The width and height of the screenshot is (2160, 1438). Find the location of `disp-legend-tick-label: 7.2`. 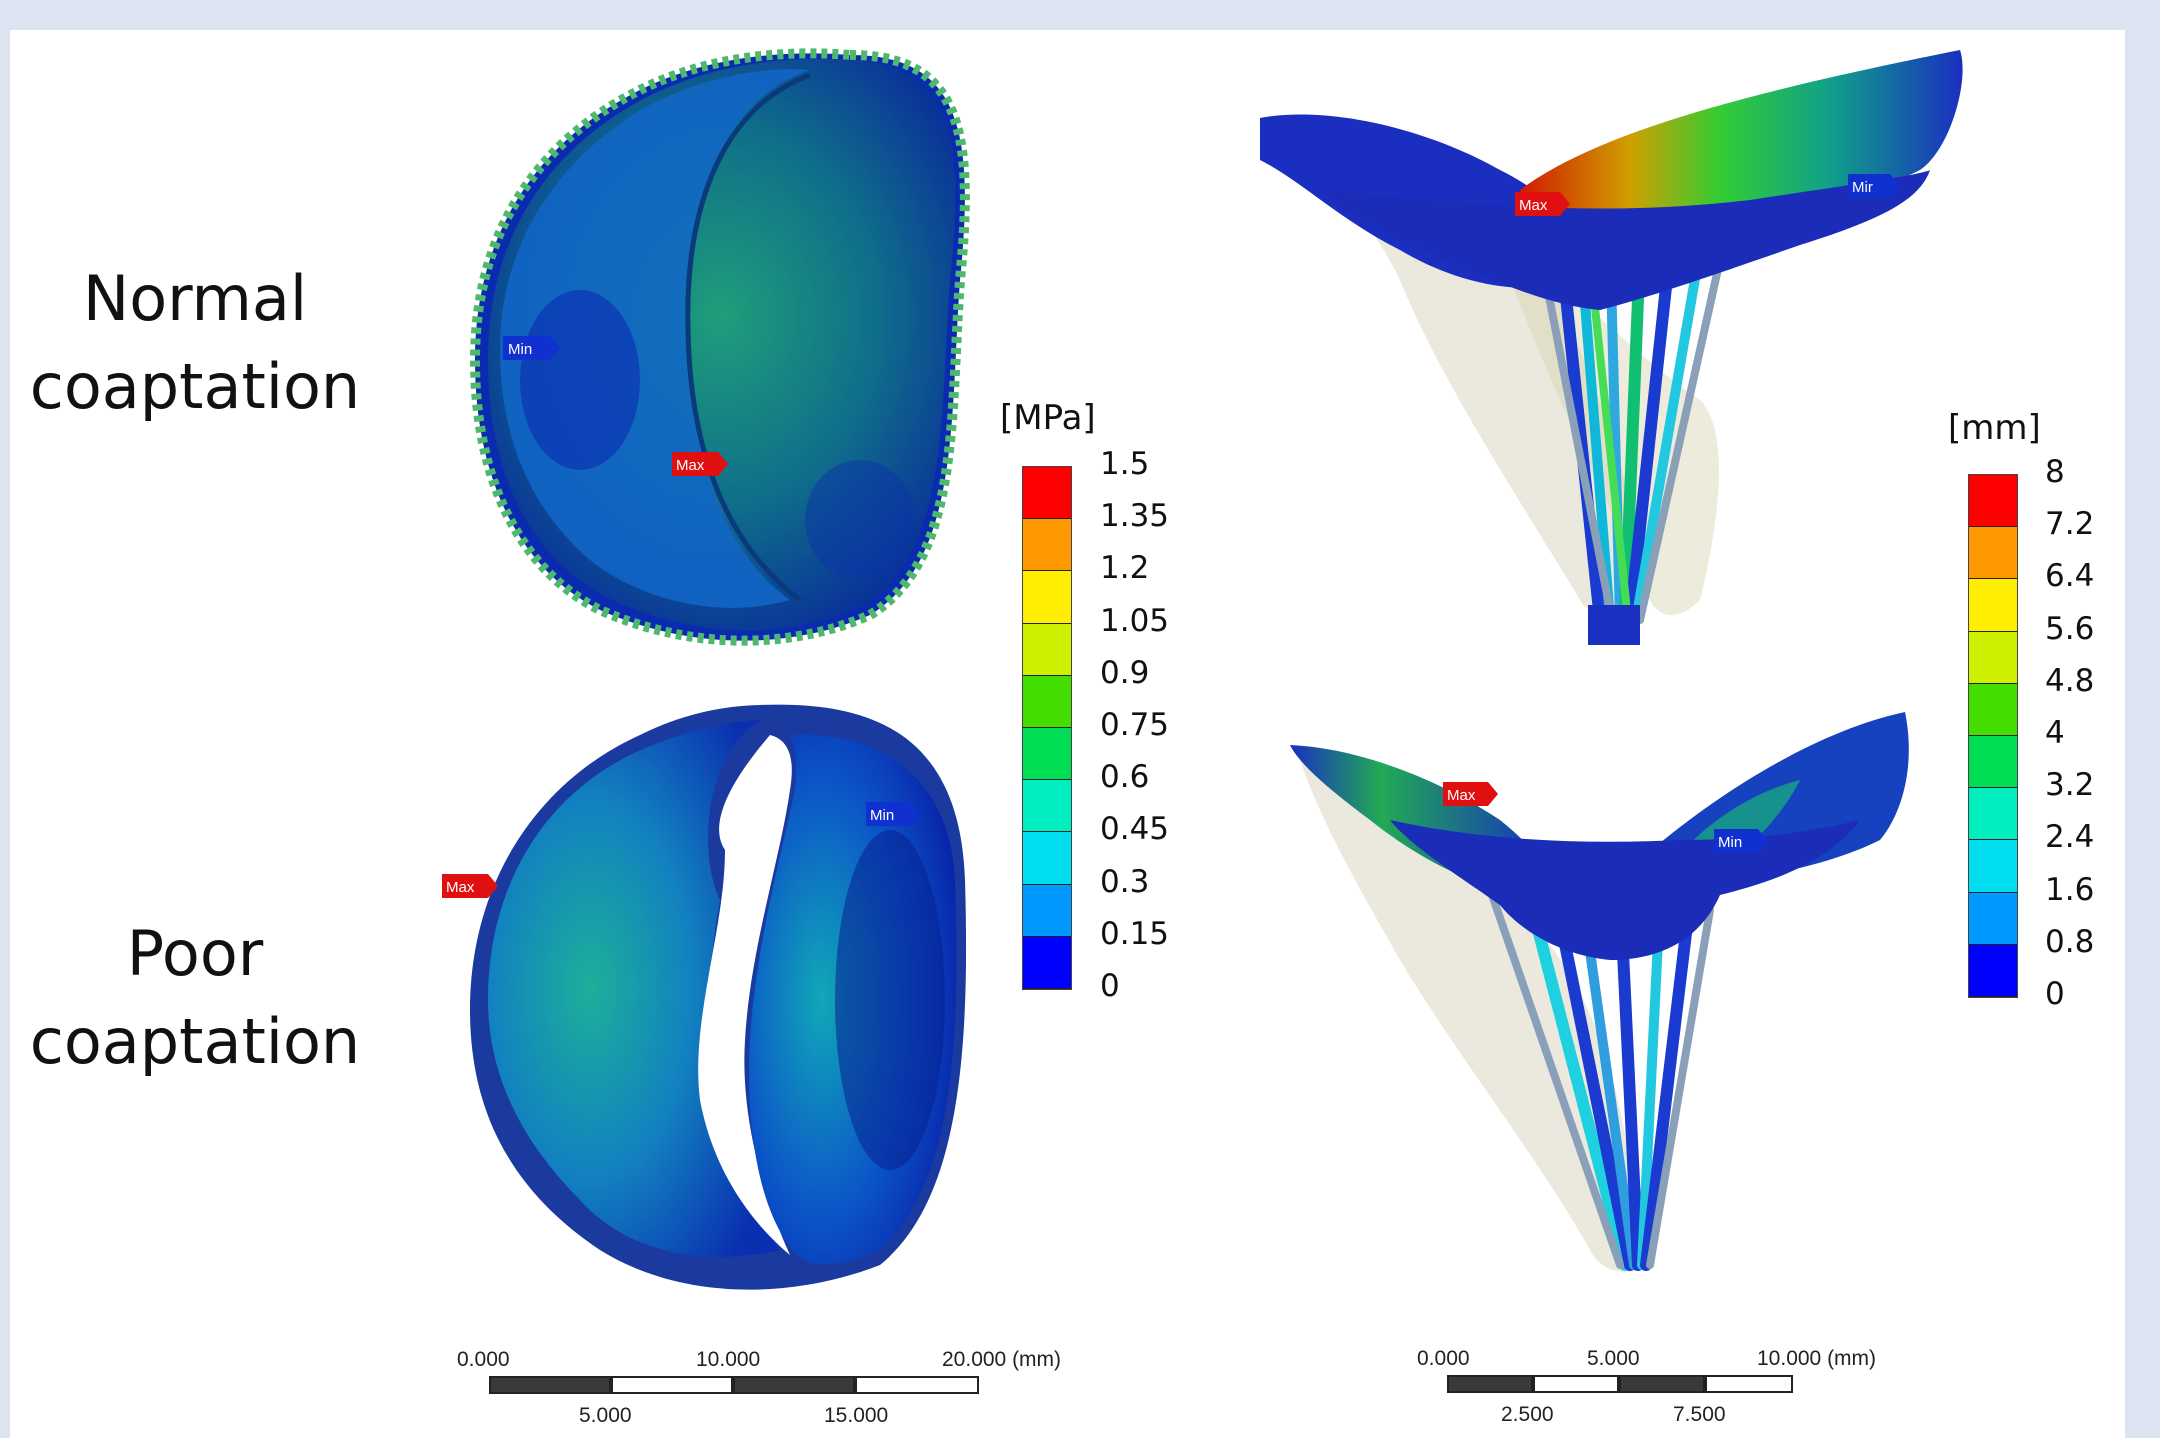

disp-legend-tick-label: 7.2 is located at coordinates (2070, 524).